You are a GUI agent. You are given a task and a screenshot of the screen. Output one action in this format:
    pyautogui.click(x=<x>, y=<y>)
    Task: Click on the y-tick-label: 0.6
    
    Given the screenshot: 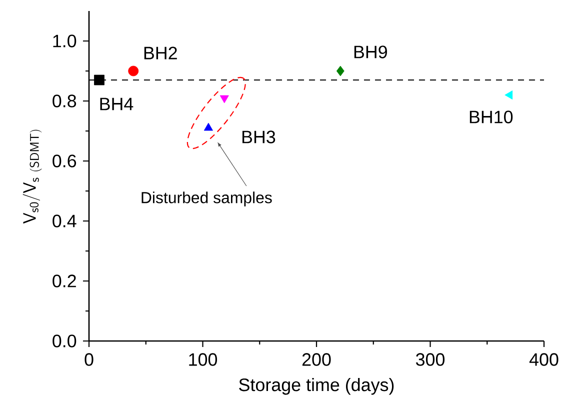 What is the action you would take?
    pyautogui.click(x=64, y=161)
    